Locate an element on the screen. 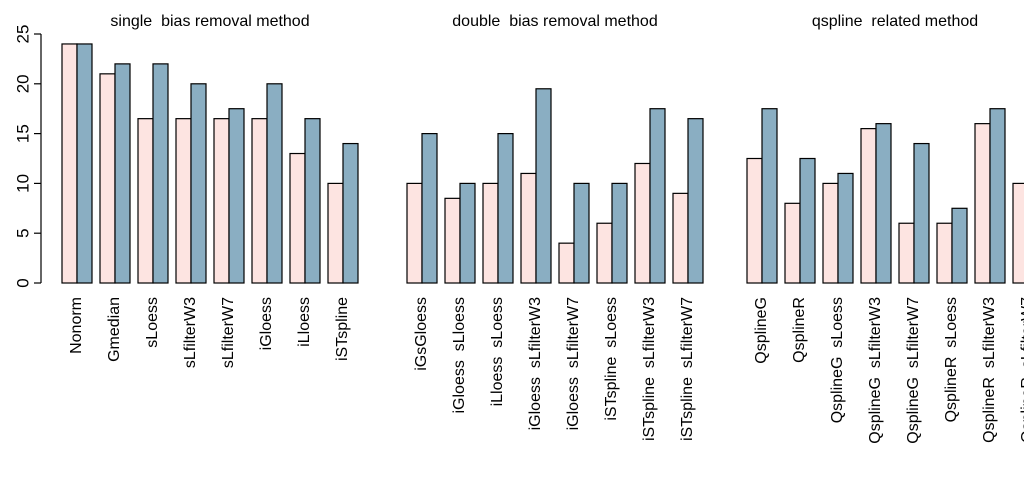  y-tick-label: 20 is located at coordinates (22, 83).